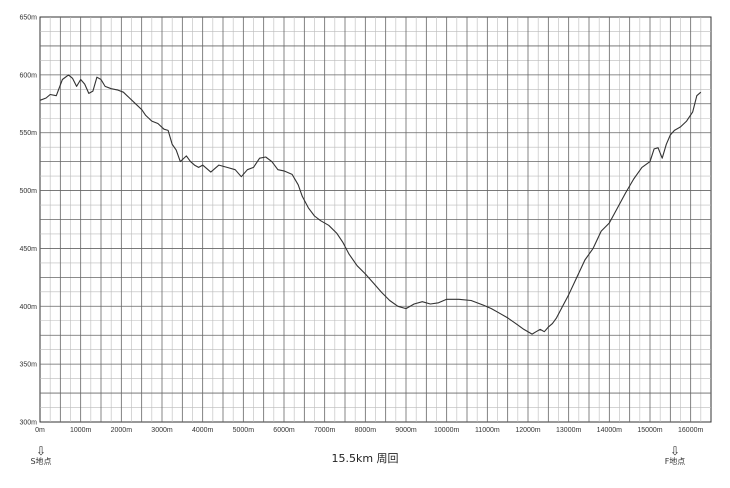 This screenshot has height=488, width=730. What do you see at coordinates (28, 221) in the screenshot?
I see `y-axis-ticks: 300m 350m 400m 450m 500m 550m 600m 650m` at bounding box center [28, 221].